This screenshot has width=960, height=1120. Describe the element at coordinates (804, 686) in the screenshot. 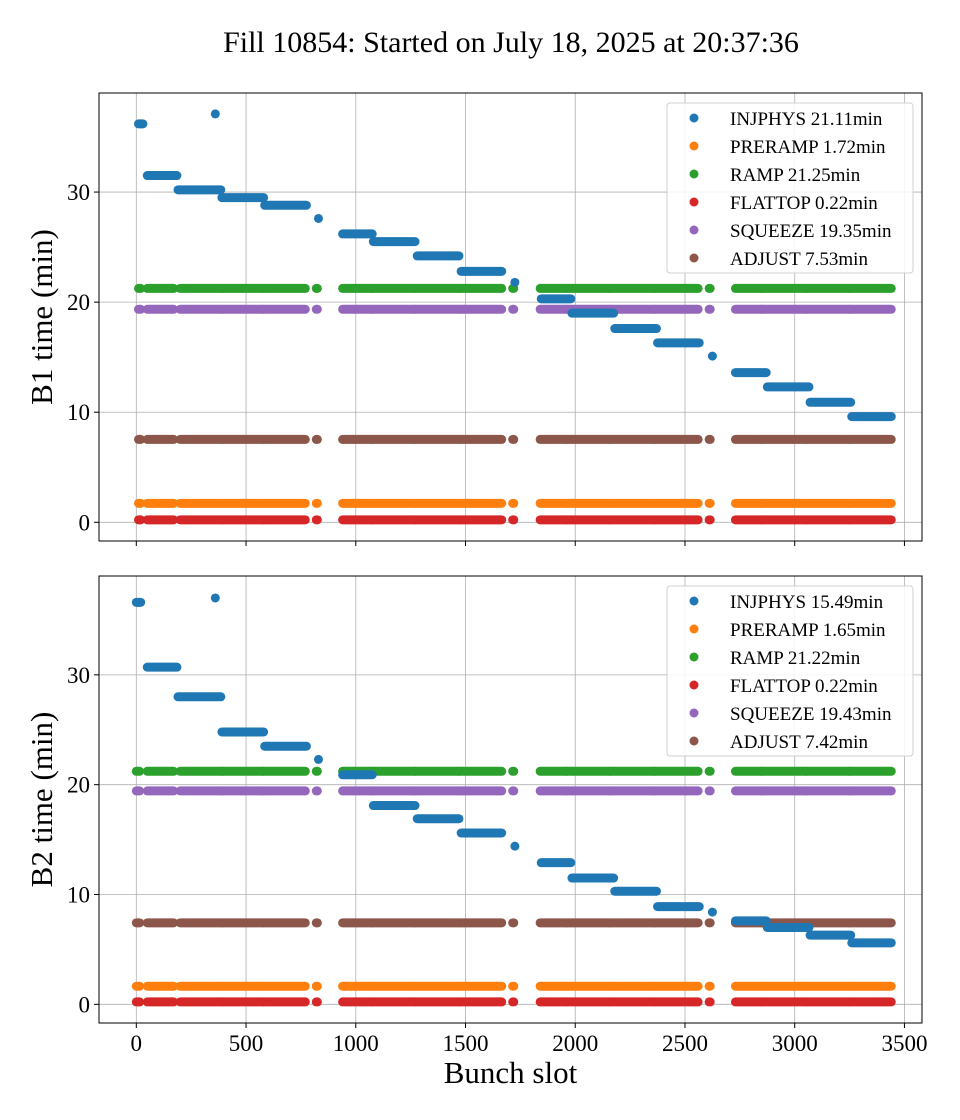

I see `b2-legend-label-flattop: FLATTOP 0.22min` at that location.